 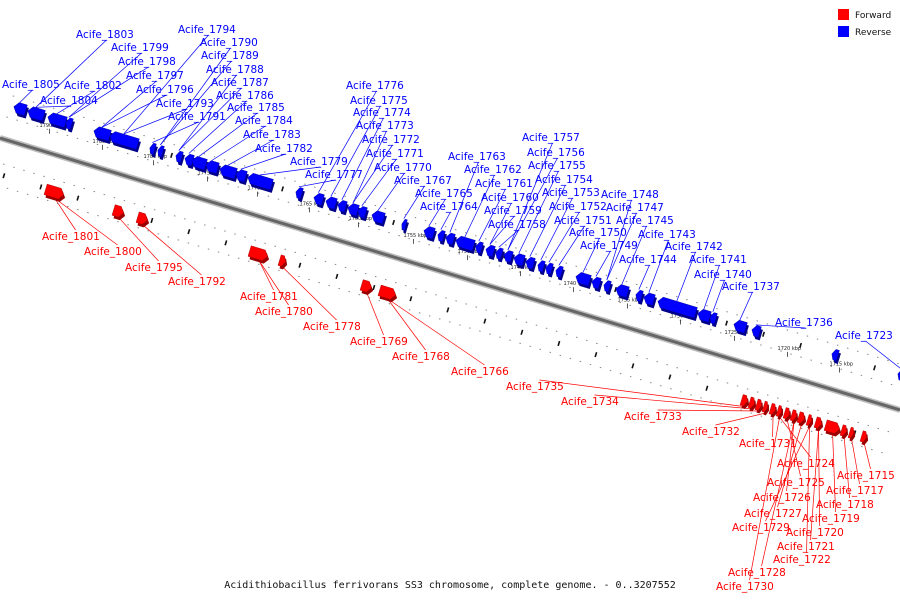 I want to click on gene-label: Acife_1771, so click(x=395, y=154).